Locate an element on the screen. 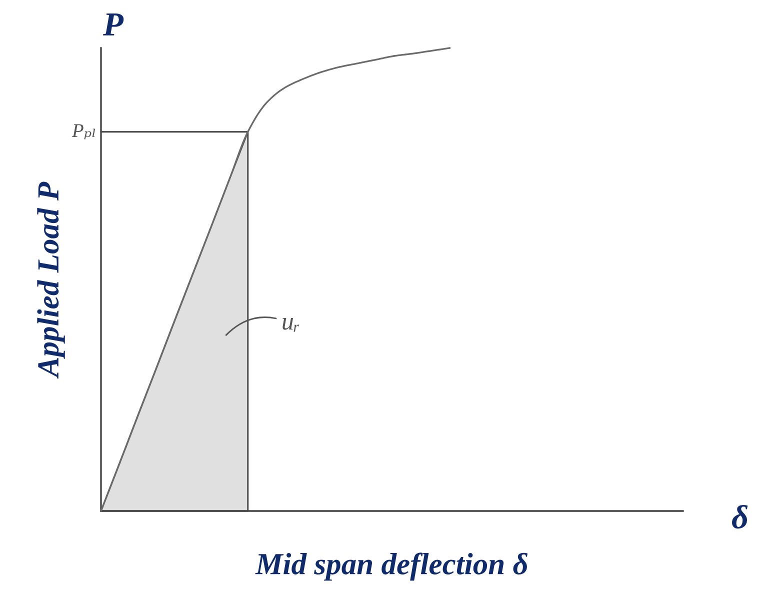 This screenshot has height=597, width=766. annotation: uᵣ is located at coordinates (291, 325).